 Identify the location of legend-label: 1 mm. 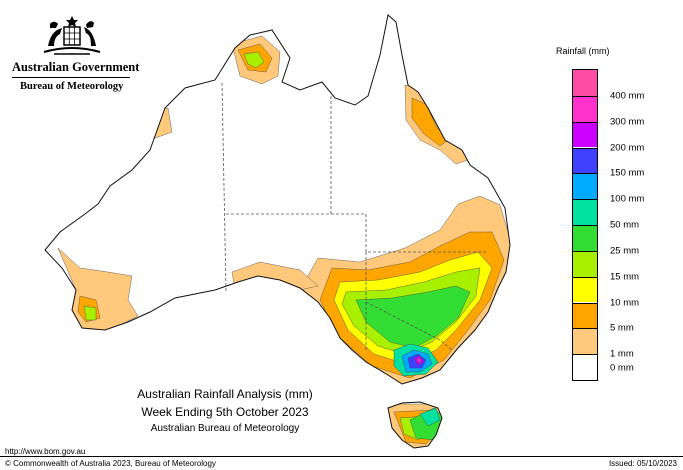
(622, 354).